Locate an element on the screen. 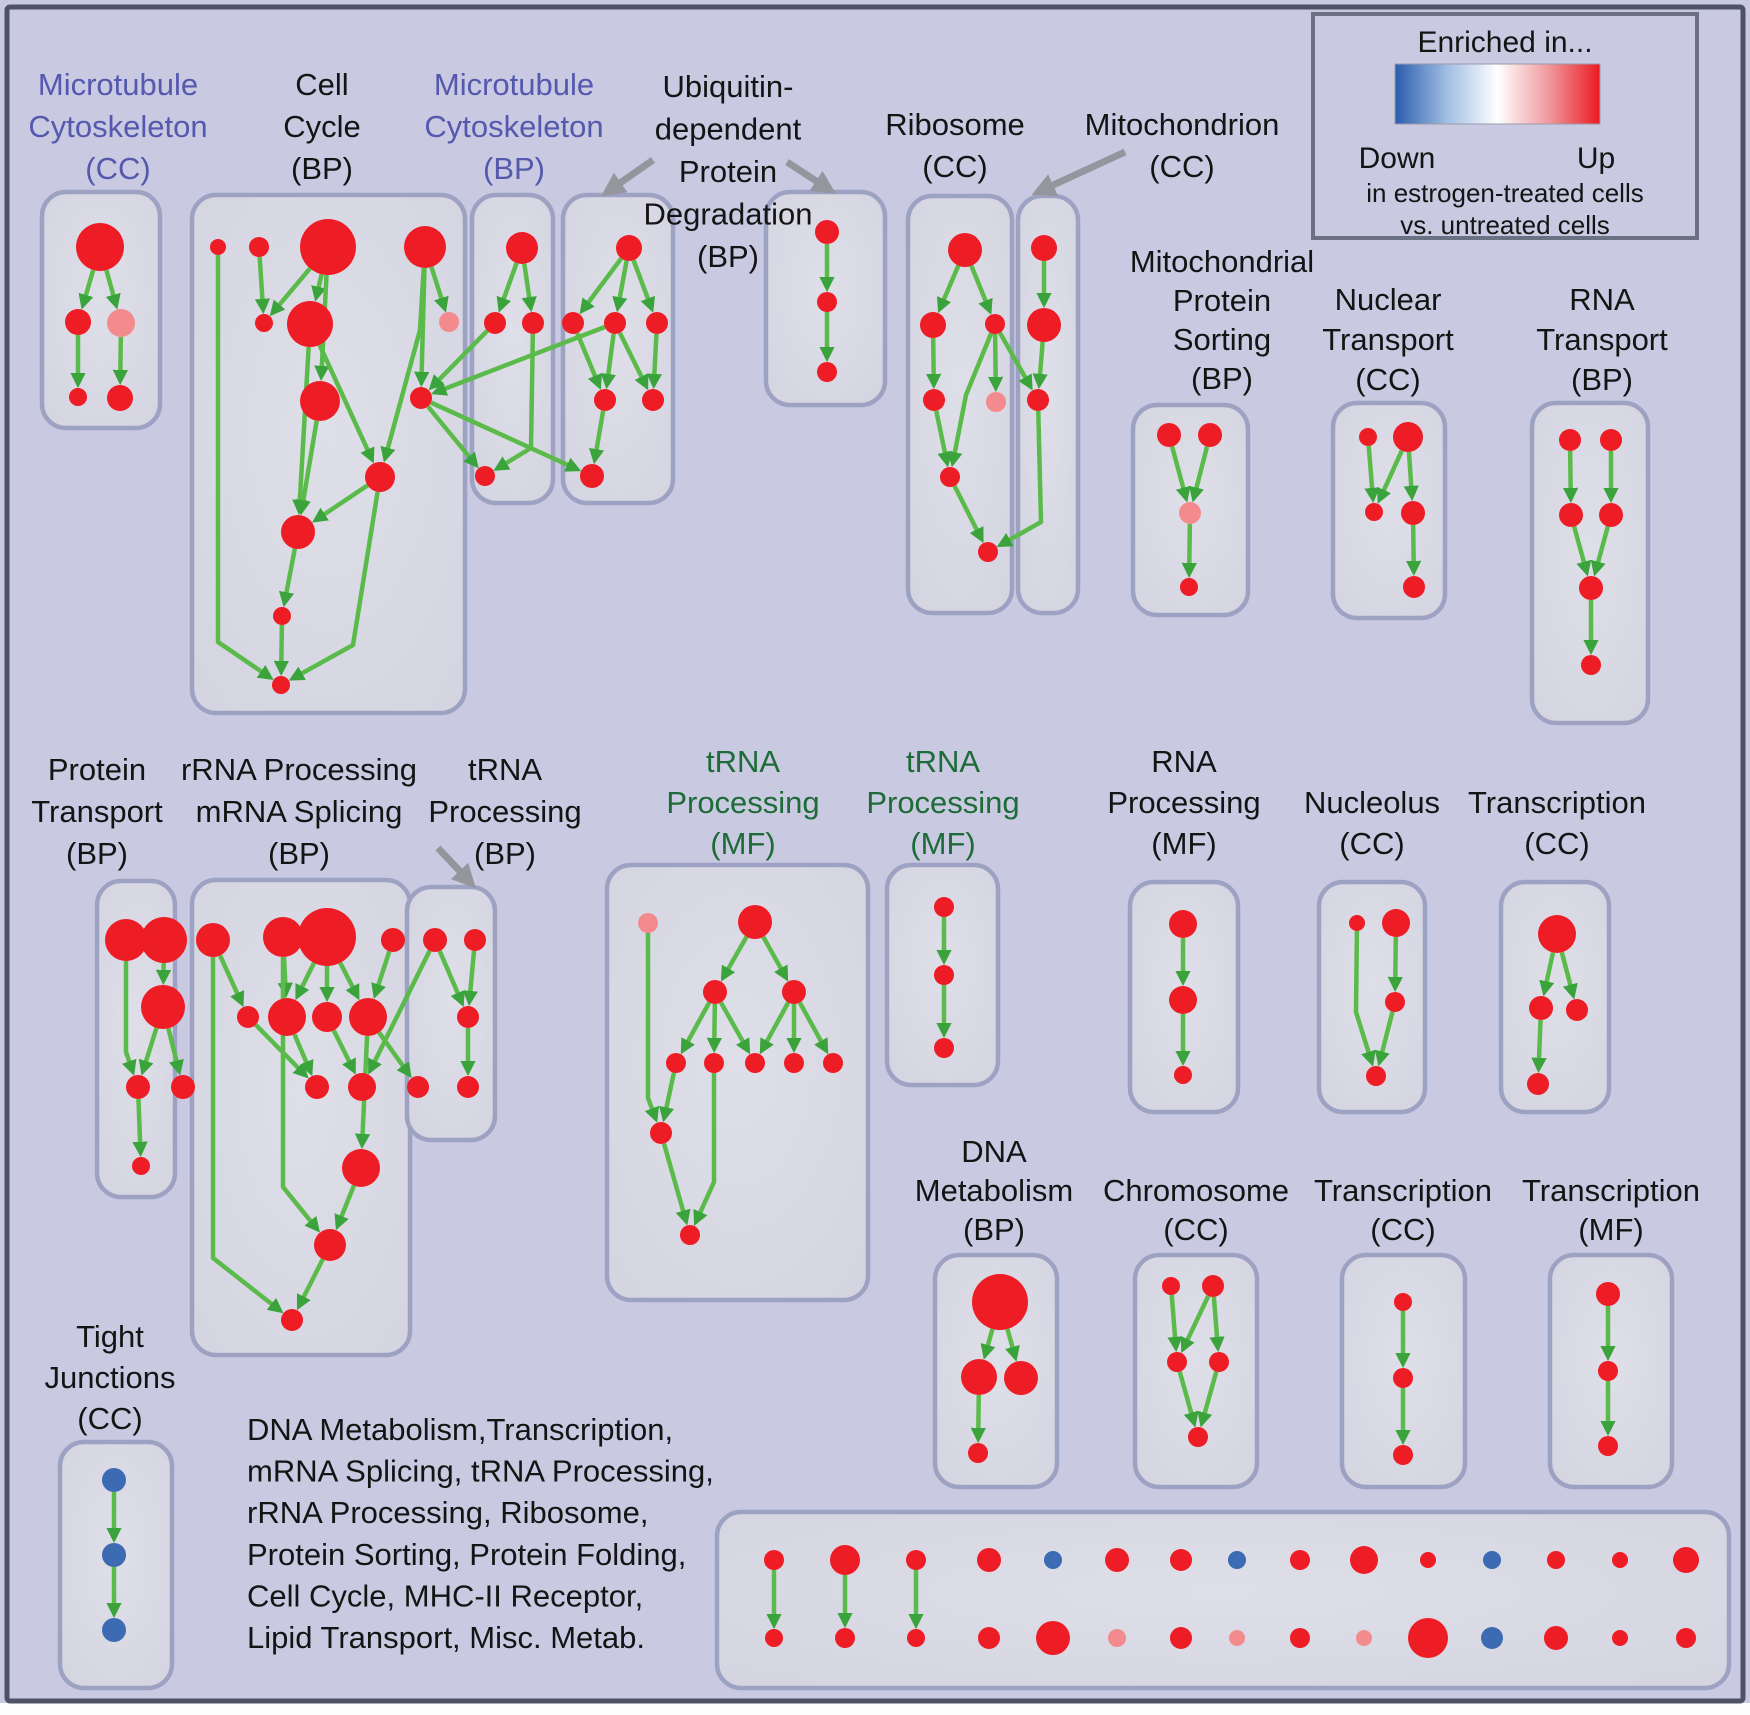 This screenshot has height=1715, width=1750. cluster-label-nucleolus: (CC) is located at coordinates (1371, 843).